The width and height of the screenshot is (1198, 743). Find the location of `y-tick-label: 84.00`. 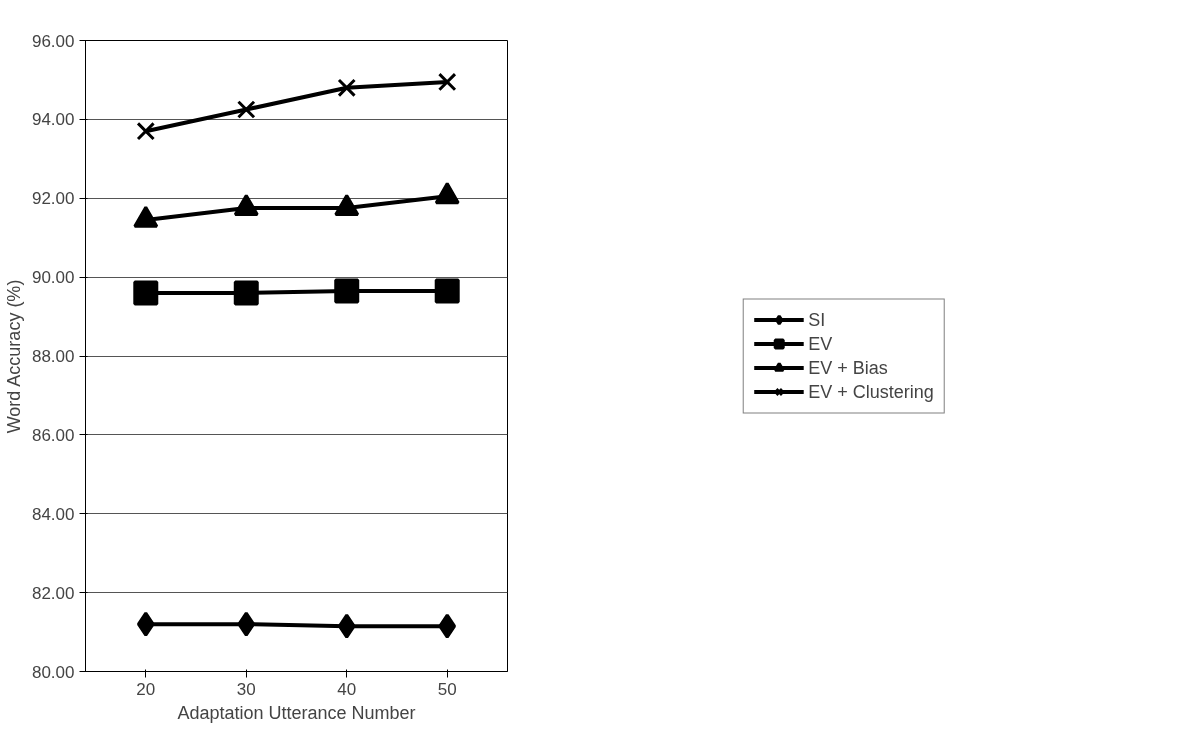

y-tick-label: 84.00 is located at coordinates (53, 514).